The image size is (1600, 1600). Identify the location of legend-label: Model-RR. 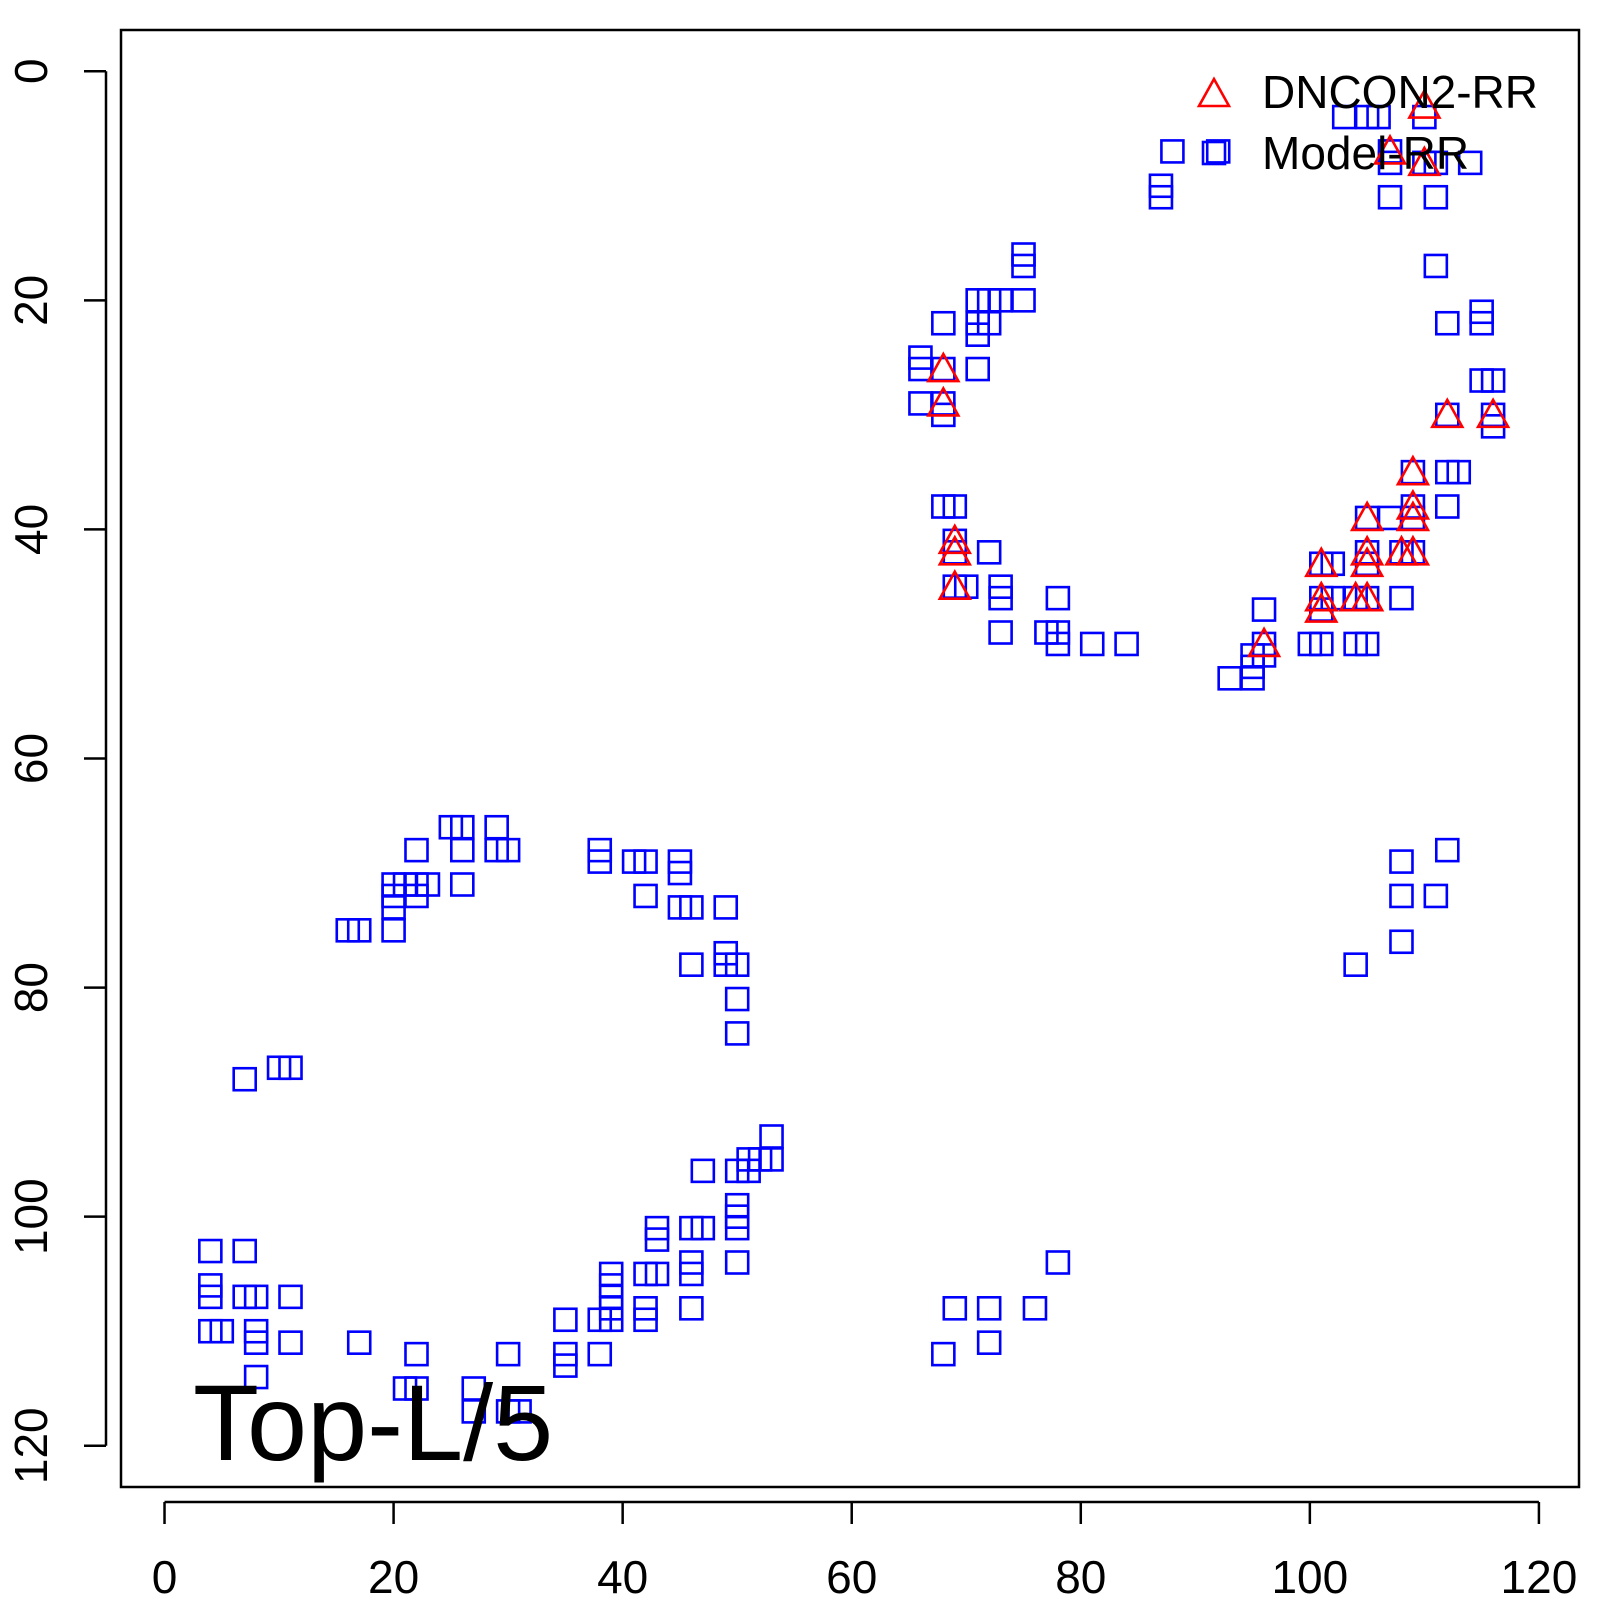
(1365, 153).